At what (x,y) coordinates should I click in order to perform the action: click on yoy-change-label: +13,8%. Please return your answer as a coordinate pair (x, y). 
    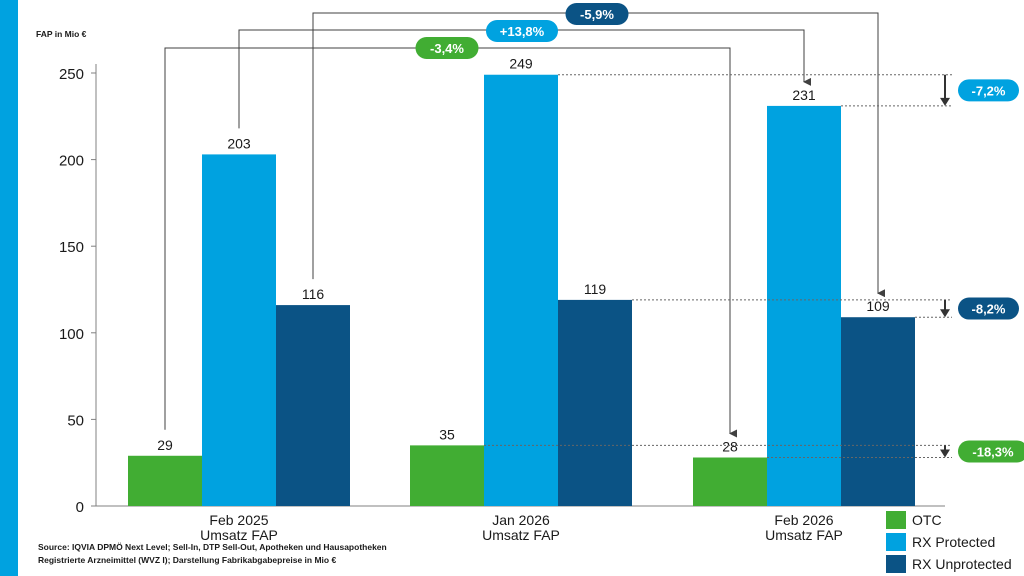
    Looking at the image, I should click on (522, 31).